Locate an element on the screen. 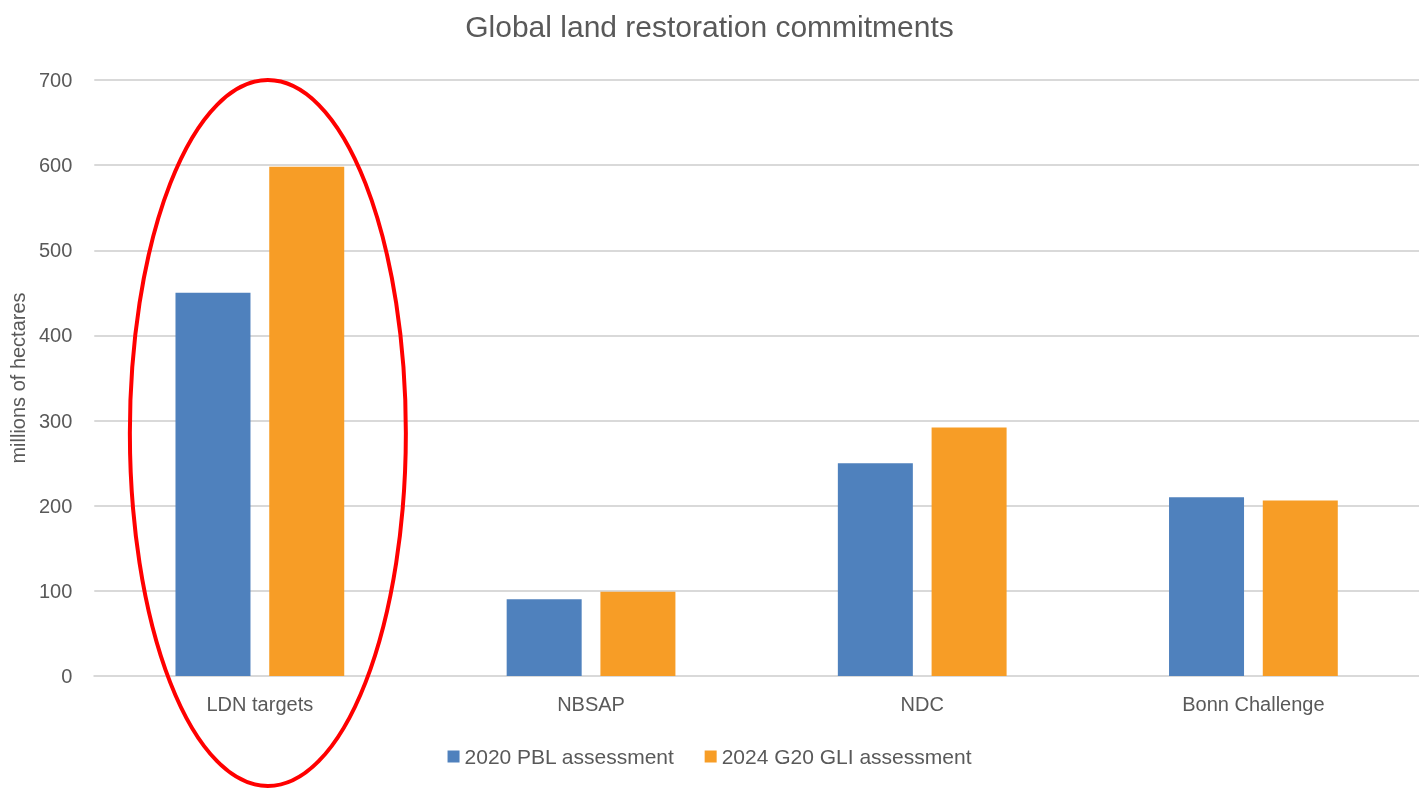 The width and height of the screenshot is (1419, 790). x-tick-label: Bonn Challenge is located at coordinates (1253, 704).